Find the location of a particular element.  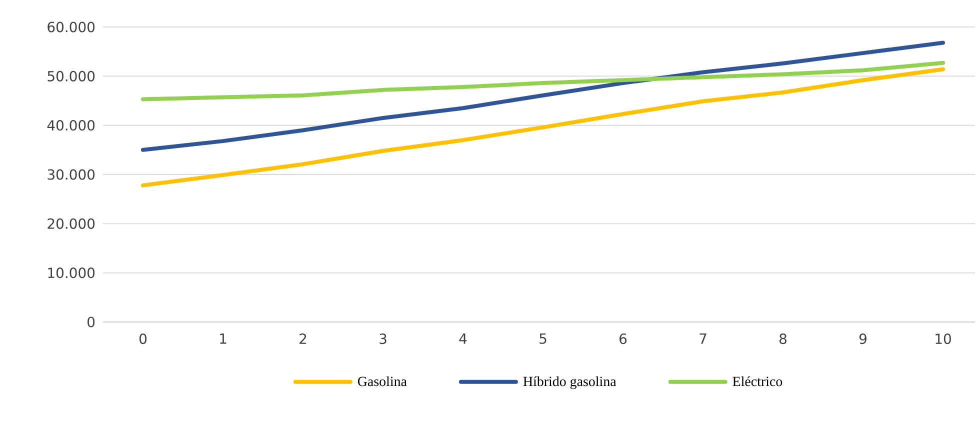

y-tick-label: 50.000 is located at coordinates (71, 76).